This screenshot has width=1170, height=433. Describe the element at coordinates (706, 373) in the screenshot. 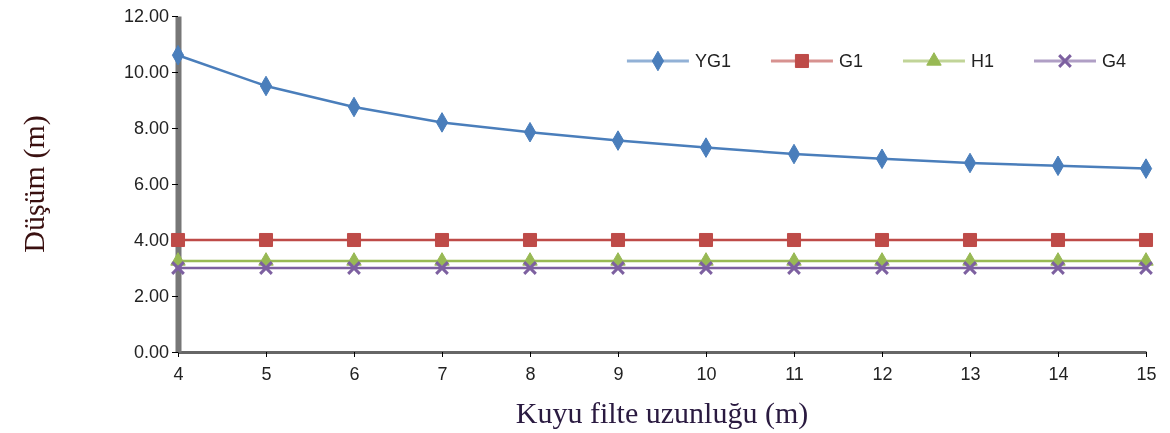

I see `x-tick-label: 10` at that location.